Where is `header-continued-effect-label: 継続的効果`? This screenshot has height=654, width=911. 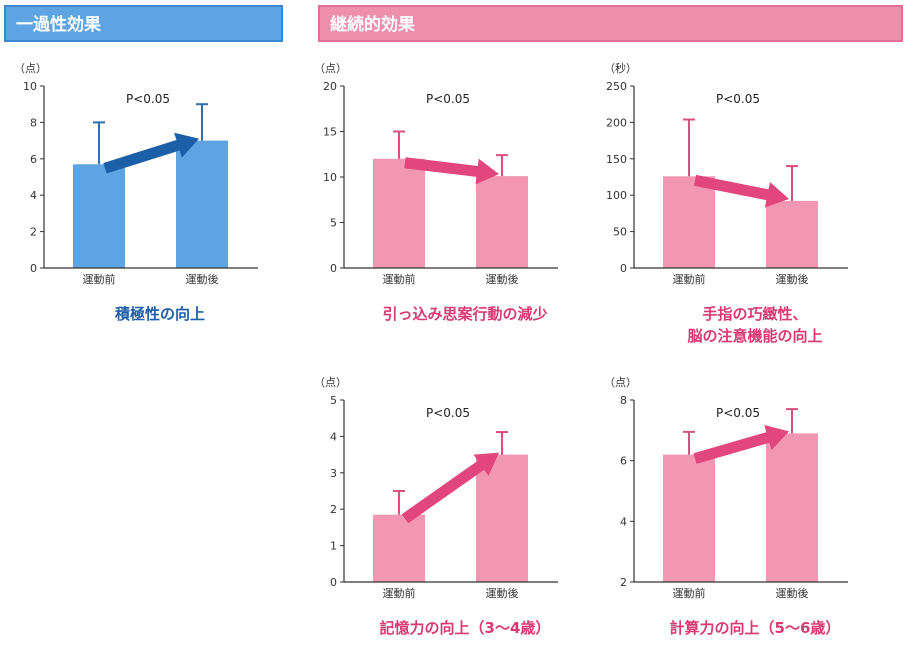
header-continued-effect-label: 継続的効果 is located at coordinates (372, 25).